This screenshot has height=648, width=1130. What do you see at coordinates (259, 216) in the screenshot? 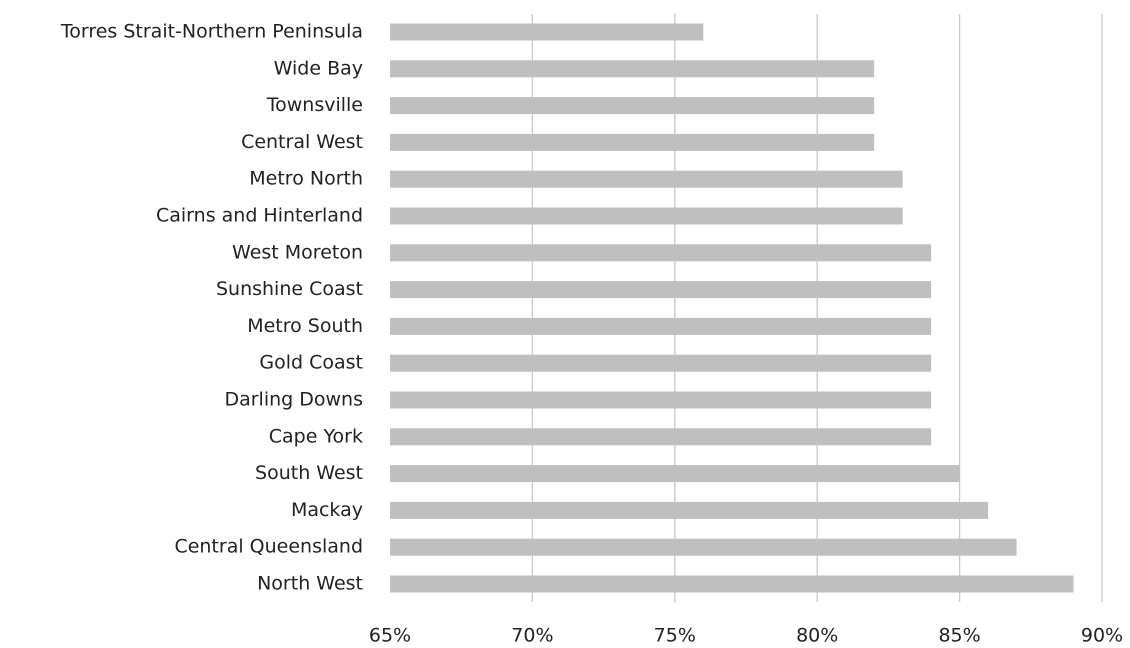
I see `y-tick-label: Cairns and Hinterland` at bounding box center [259, 216].